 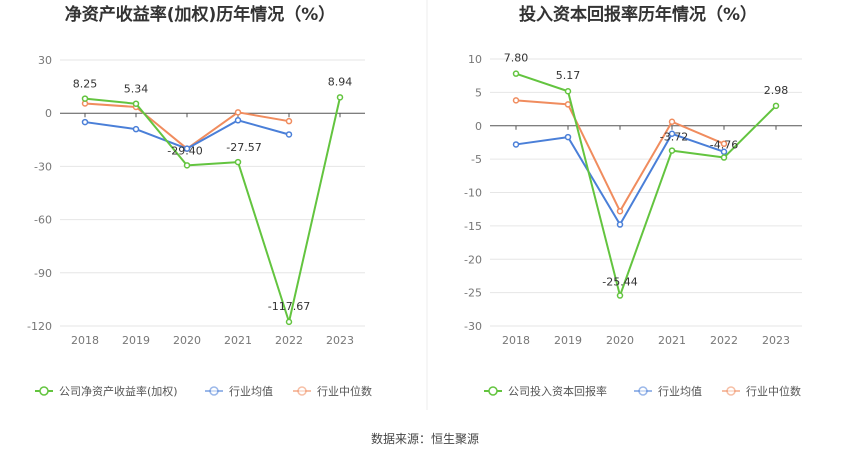 What do you see at coordinates (776, 90) in the screenshot?
I see `data-label: 2.98` at bounding box center [776, 90].